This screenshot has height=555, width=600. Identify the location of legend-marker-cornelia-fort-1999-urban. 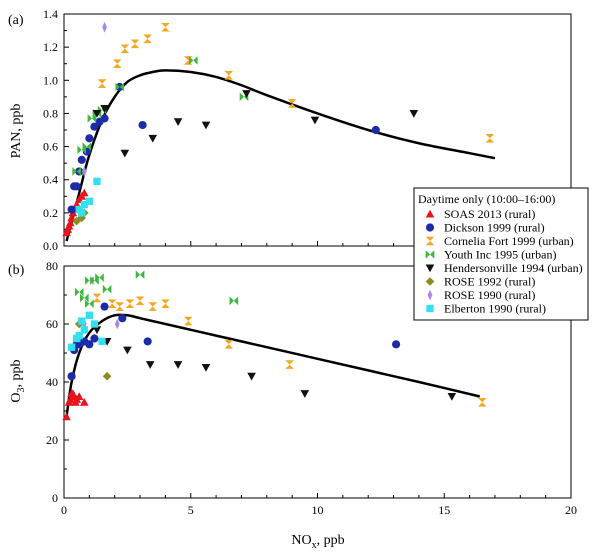
(430, 241).